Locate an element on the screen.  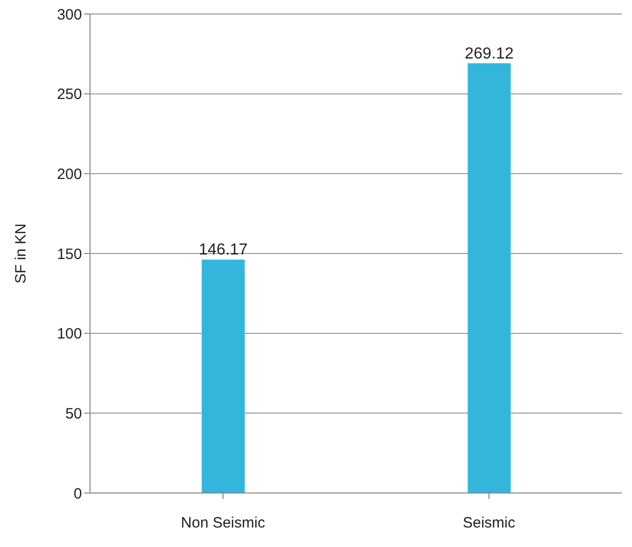
y-tick-label: 250 is located at coordinates (69, 95).